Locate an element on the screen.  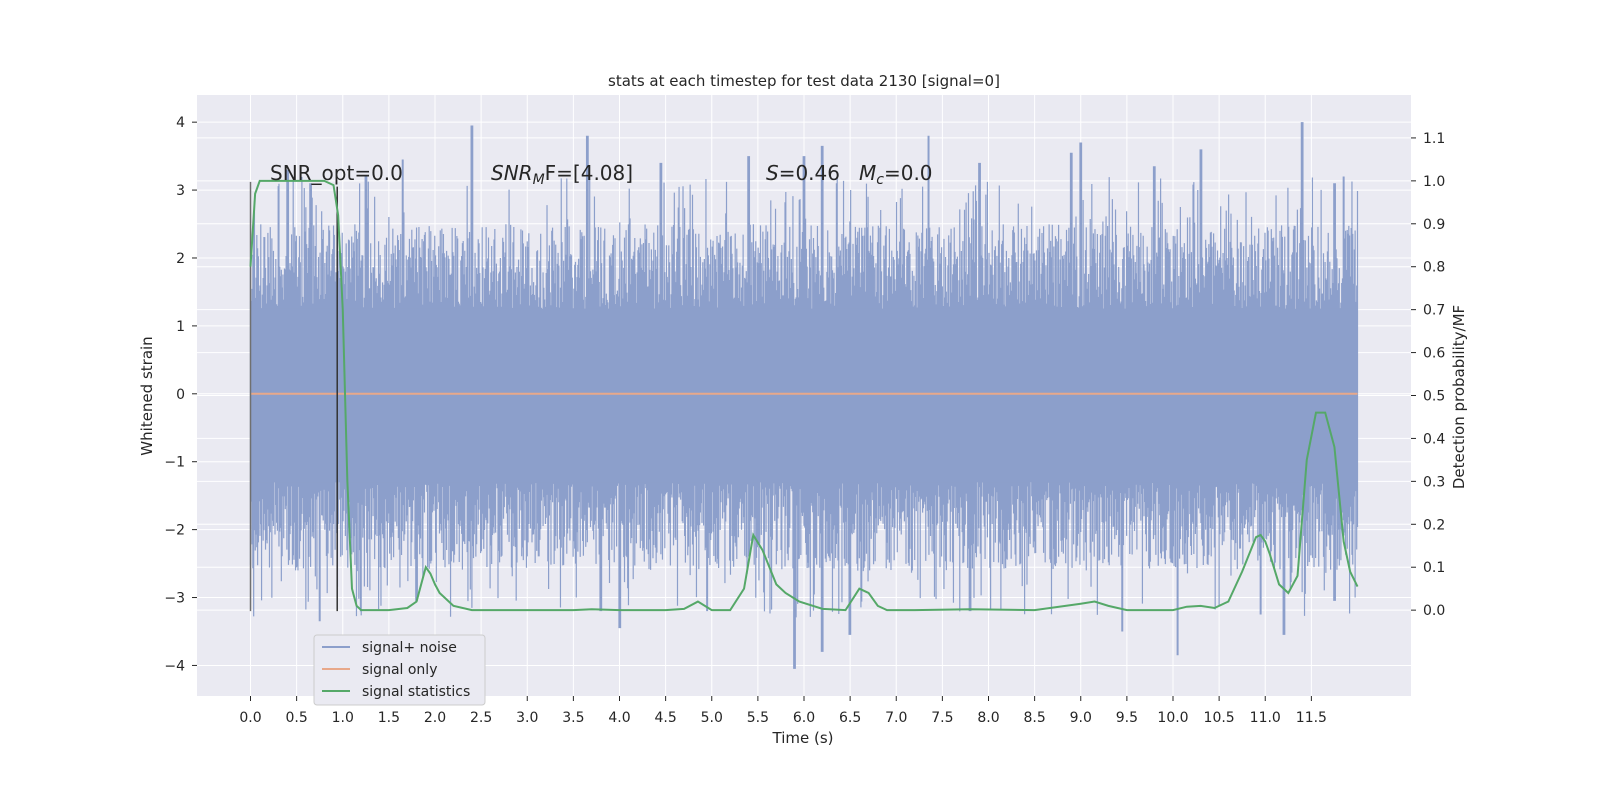
legend-label-noise: signal+ noise is located at coordinates (409, 648).